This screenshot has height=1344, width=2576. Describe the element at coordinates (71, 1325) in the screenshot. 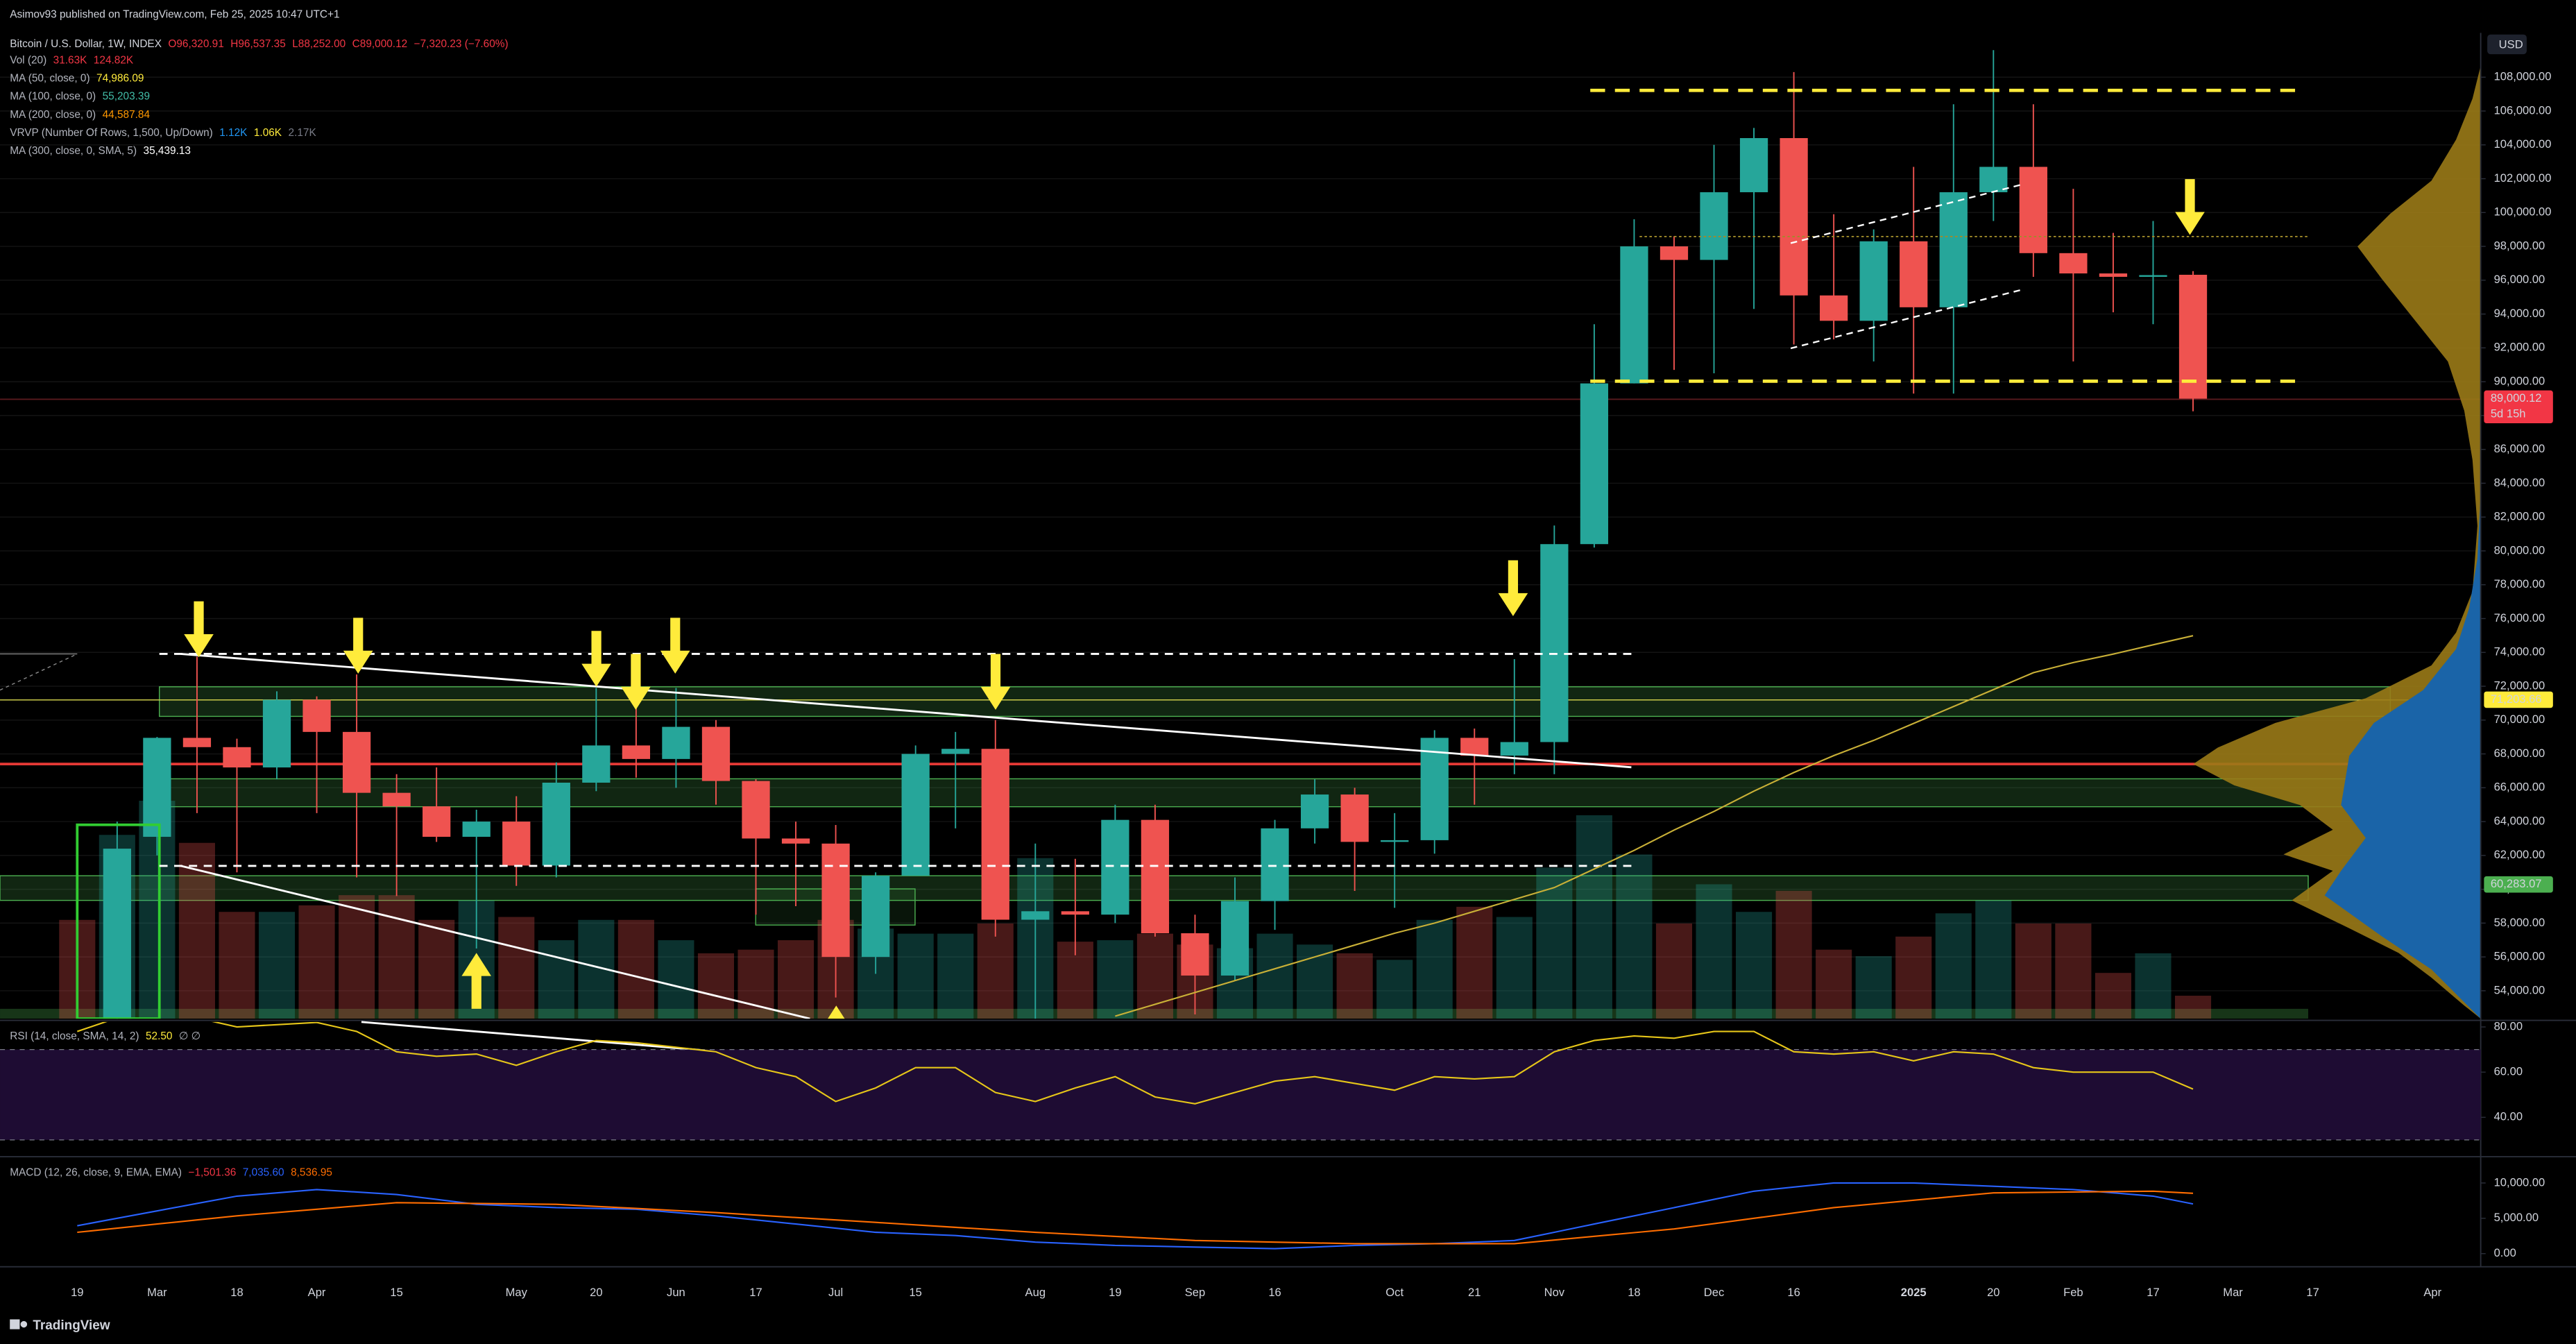

I see `brand: TradingView` at that location.